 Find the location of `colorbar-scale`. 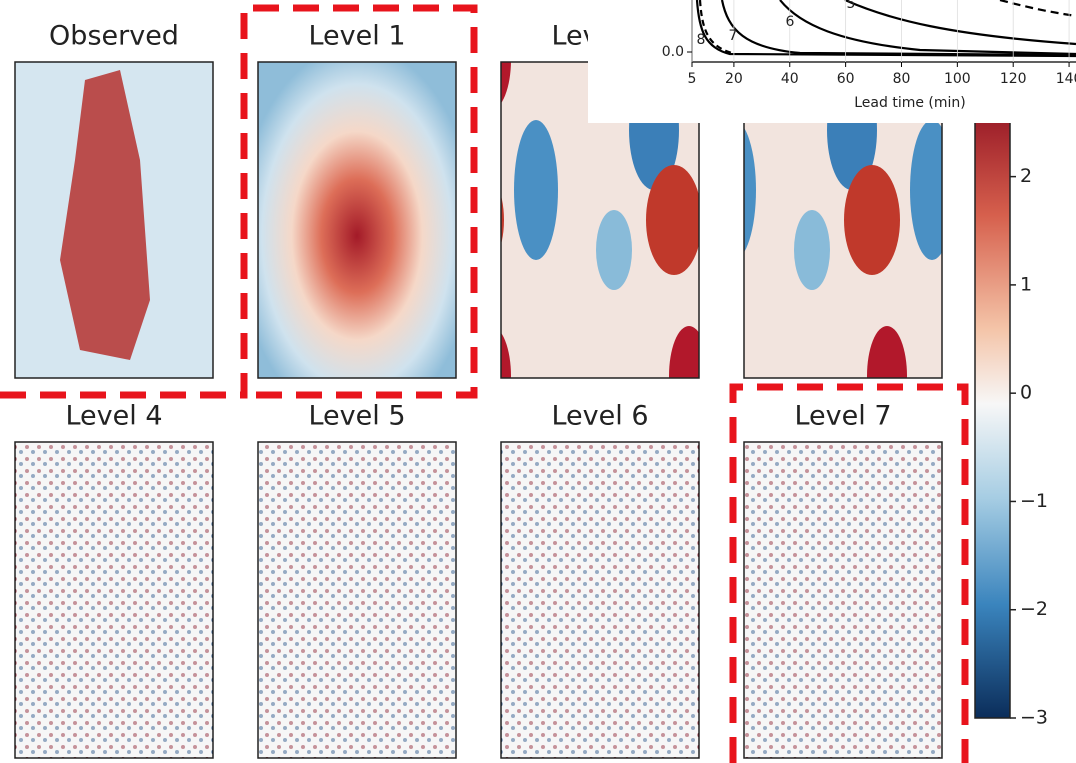

colorbar-scale is located at coordinates (992, 404).